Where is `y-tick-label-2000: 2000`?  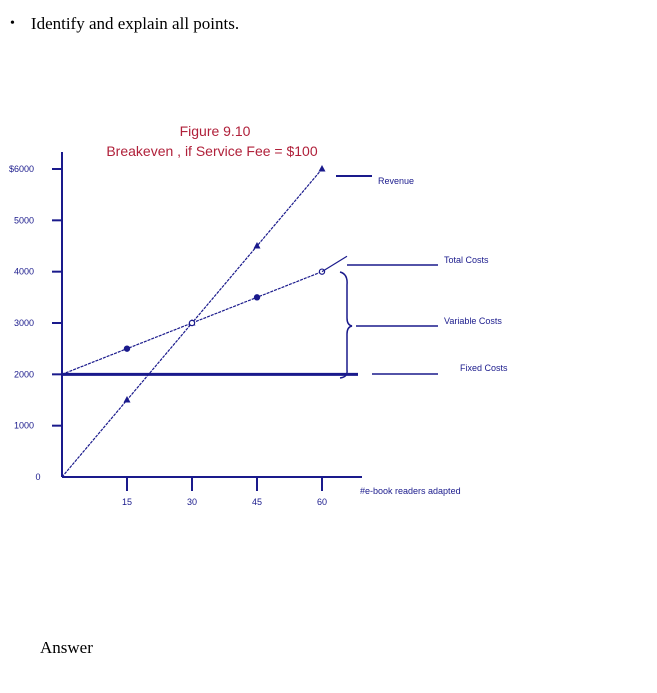 y-tick-label-2000: 2000 is located at coordinates (24, 374).